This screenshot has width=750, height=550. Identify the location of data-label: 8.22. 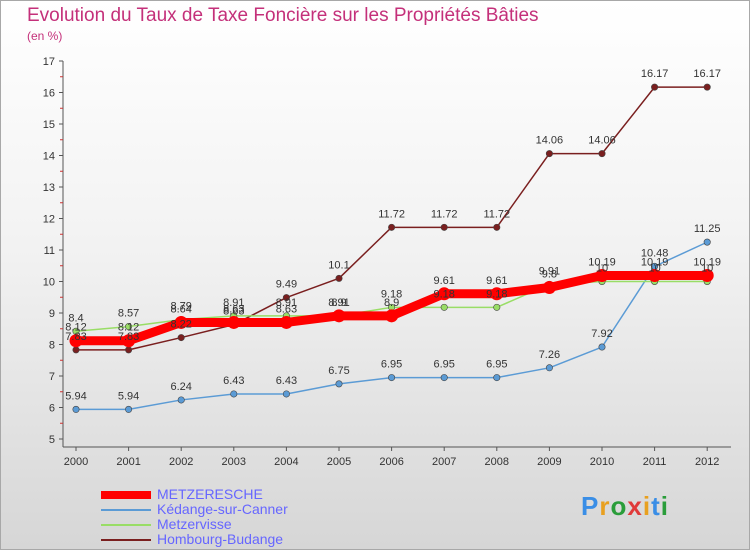
(180, 325).